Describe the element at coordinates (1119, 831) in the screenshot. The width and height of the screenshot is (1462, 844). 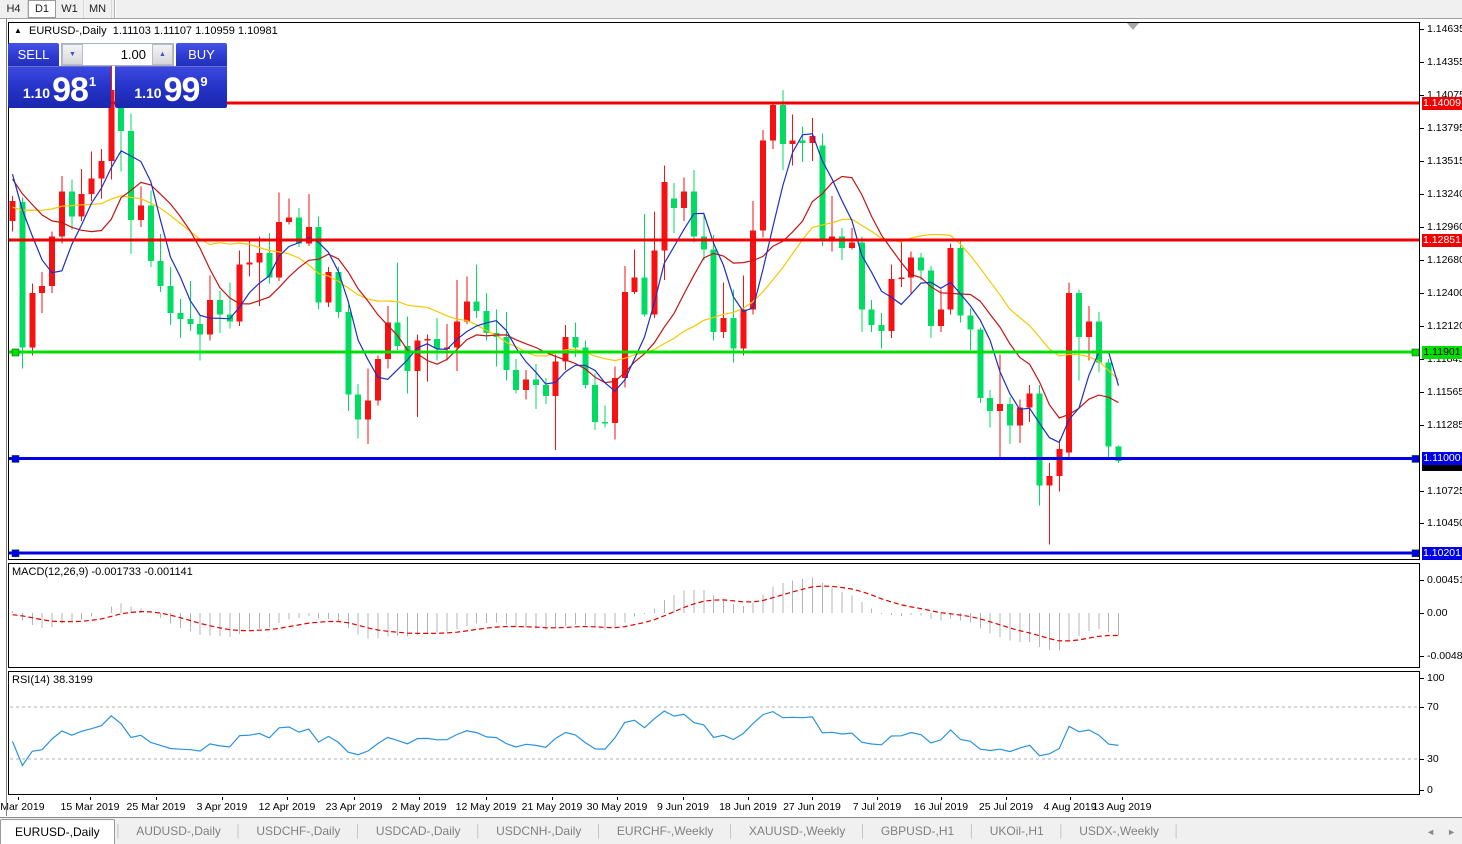
I see `chart-tab-usdx: USDX-,Weekly` at that location.